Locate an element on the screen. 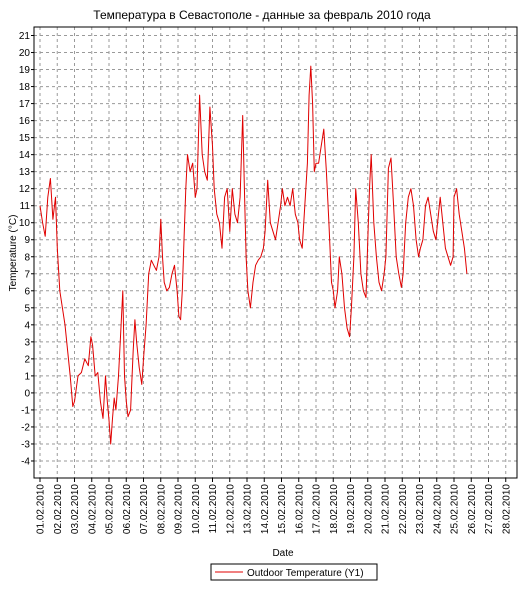  y-tick-label: 8 is located at coordinates (27, 257).